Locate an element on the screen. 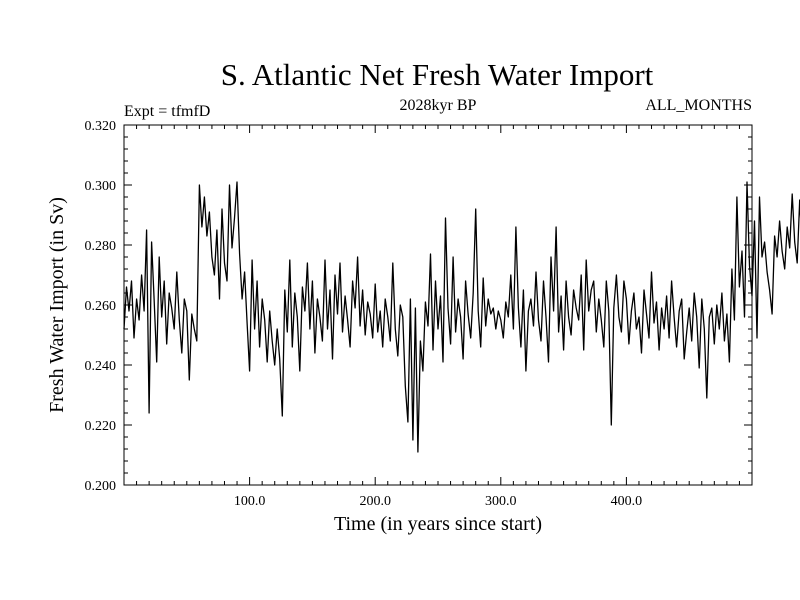 The width and height of the screenshot is (800, 600). x-tick-label: 100.0 is located at coordinates (250, 501).